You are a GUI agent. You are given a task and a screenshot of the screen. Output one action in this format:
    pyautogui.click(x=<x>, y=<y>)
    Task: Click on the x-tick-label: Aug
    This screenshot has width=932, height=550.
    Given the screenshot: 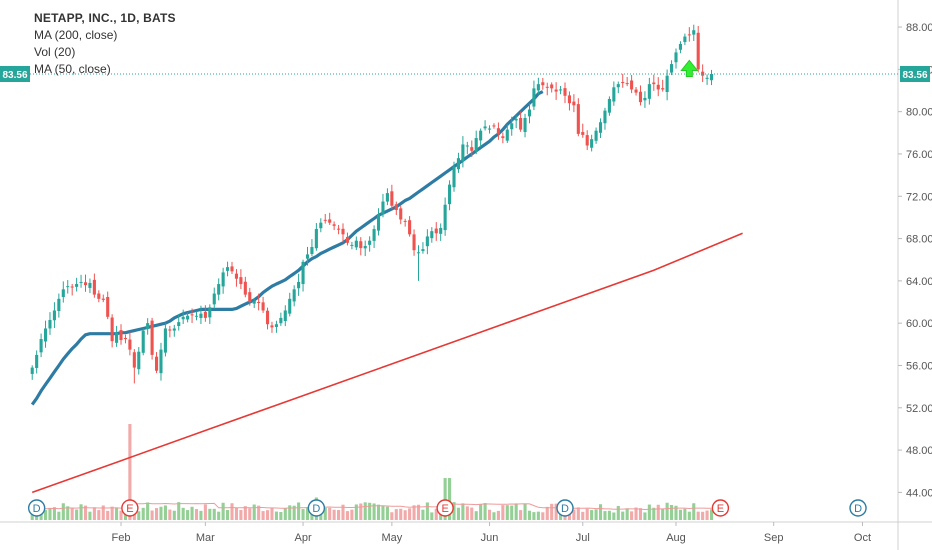 What is the action you would take?
    pyautogui.click(x=676, y=538)
    